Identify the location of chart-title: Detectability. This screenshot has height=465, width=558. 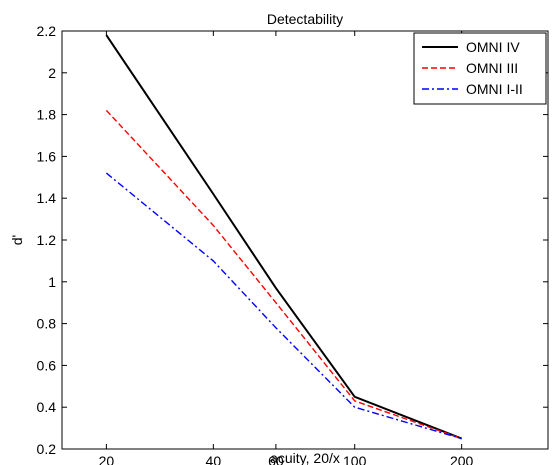
(305, 19).